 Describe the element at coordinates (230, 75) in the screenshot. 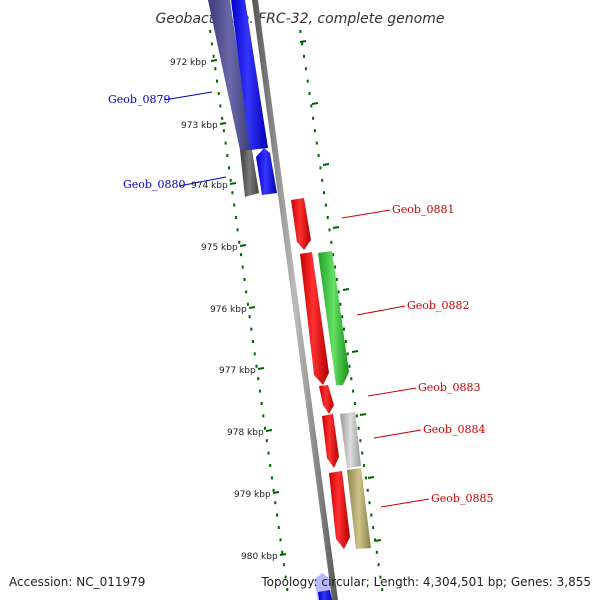

I see `feature-purple-bar` at that location.